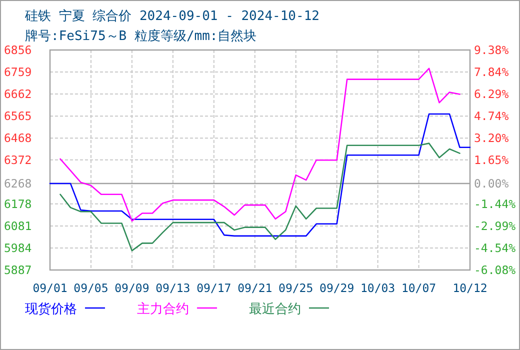 Image resolution: width=520 pixels, height=350 pixels. Describe the element at coordinates (337, 288) in the screenshot. I see `x-tick-label: 09/29` at that location.